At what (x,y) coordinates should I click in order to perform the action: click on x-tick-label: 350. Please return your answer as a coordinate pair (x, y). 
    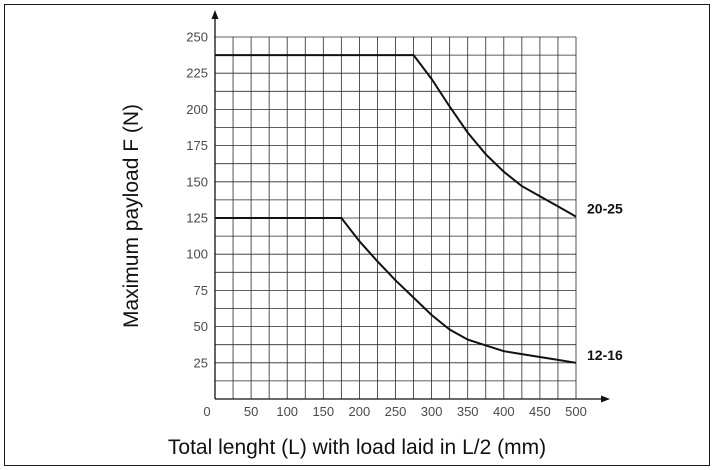
    Looking at the image, I should click on (468, 411).